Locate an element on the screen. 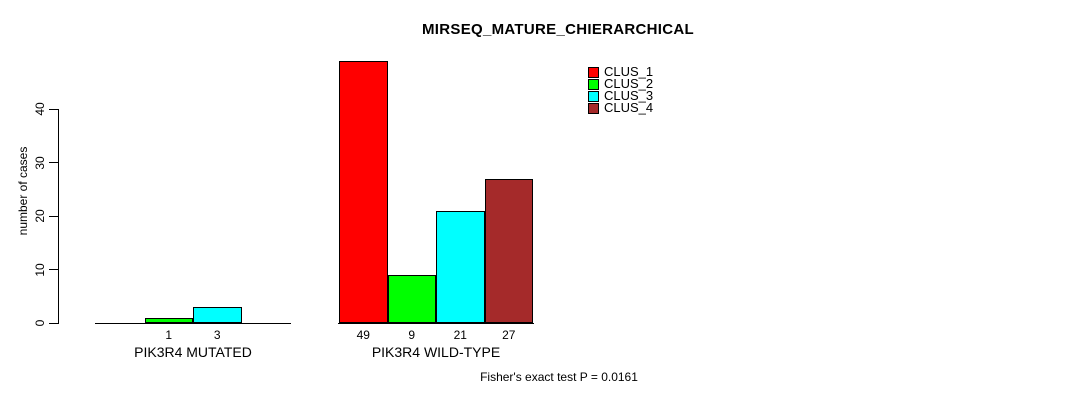 This screenshot has width=1090, height=400. legend-item: CLUS_2 is located at coordinates (621, 83).